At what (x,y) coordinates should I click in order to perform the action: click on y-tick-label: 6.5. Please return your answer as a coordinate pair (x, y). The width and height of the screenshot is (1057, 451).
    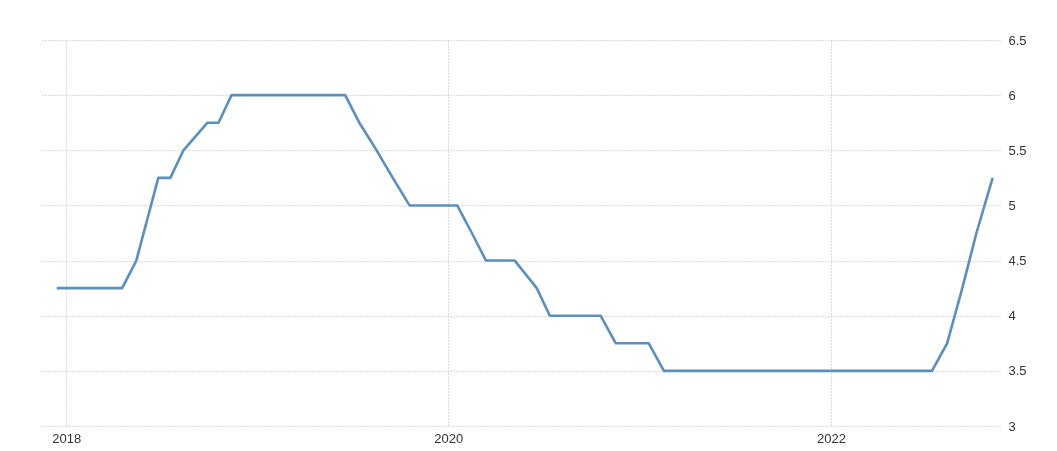
    Looking at the image, I should click on (1017, 40).